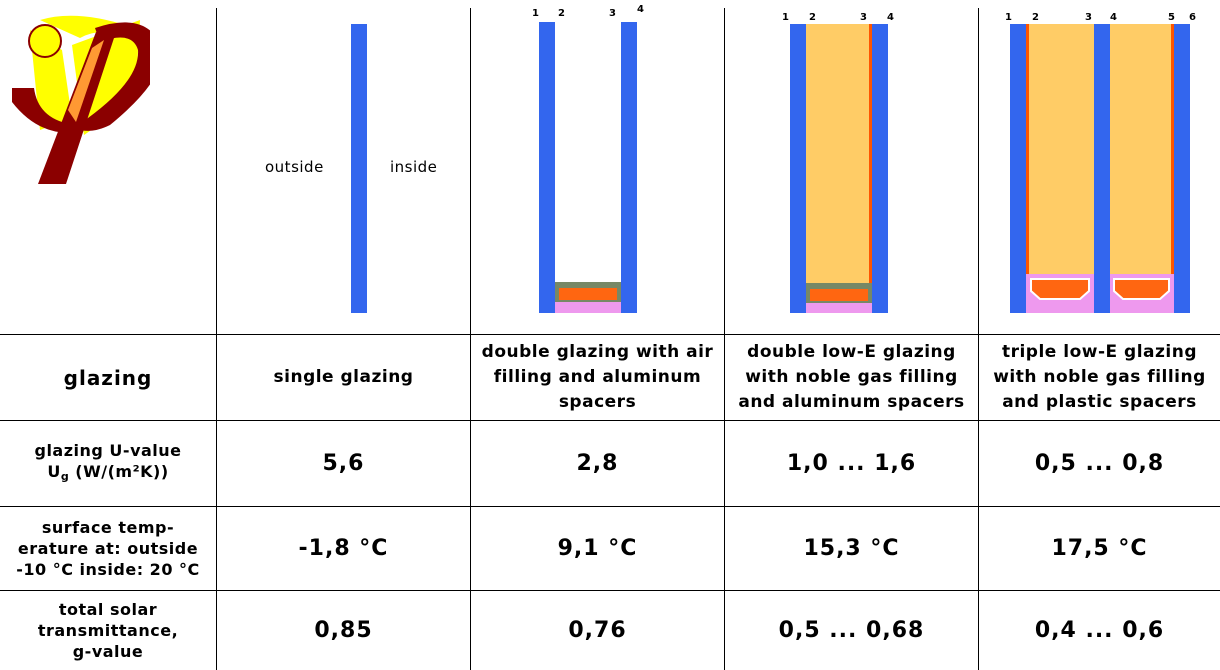 The image size is (1220, 670). I want to click on single-glazing-diagram, so click(359, 168).